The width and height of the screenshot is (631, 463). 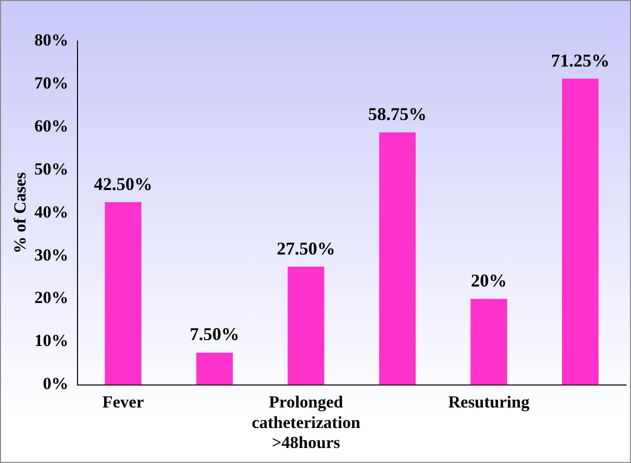 I want to click on y-tick-label: 80%, so click(x=51, y=40).